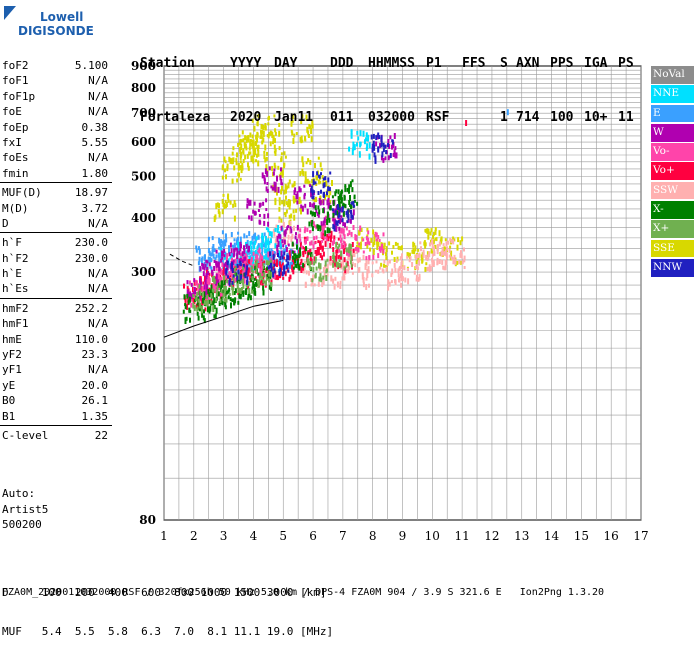  What do you see at coordinates (15, 158) in the screenshot?
I see `param-name: foEs` at bounding box center [15, 158].